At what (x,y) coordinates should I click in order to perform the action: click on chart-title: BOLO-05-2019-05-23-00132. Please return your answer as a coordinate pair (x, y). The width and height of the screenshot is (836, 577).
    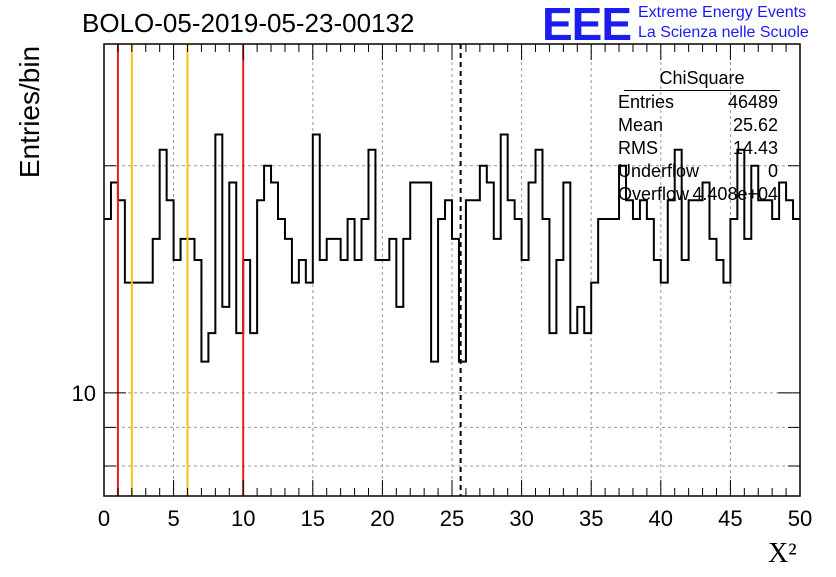
    Looking at the image, I should click on (248, 23).